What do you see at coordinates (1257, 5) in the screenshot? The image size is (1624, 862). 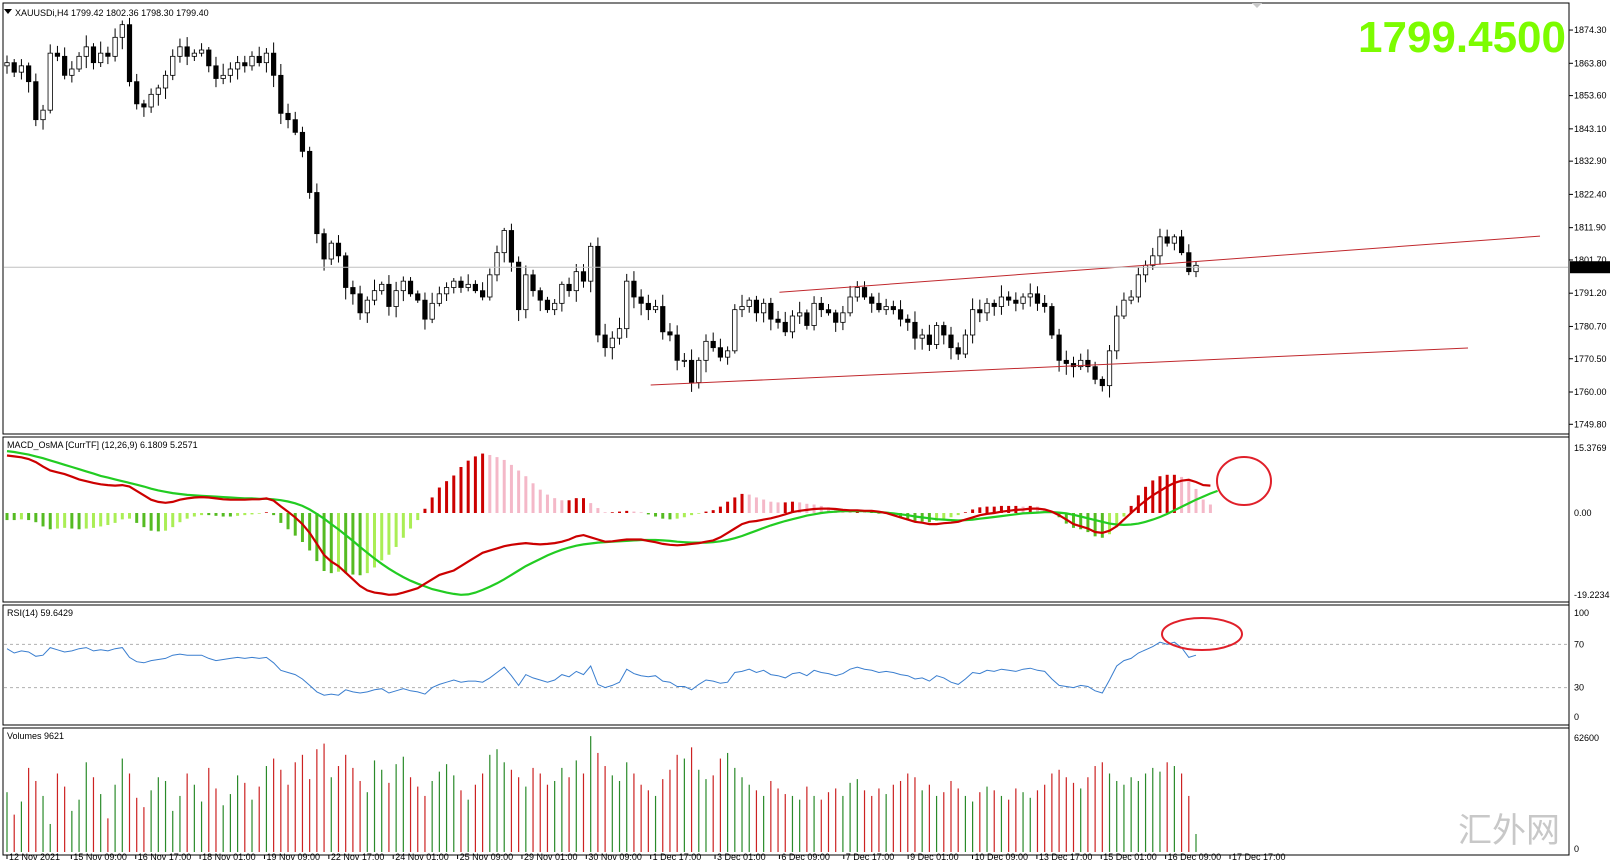 I see `shift-marker-icon` at bounding box center [1257, 5].